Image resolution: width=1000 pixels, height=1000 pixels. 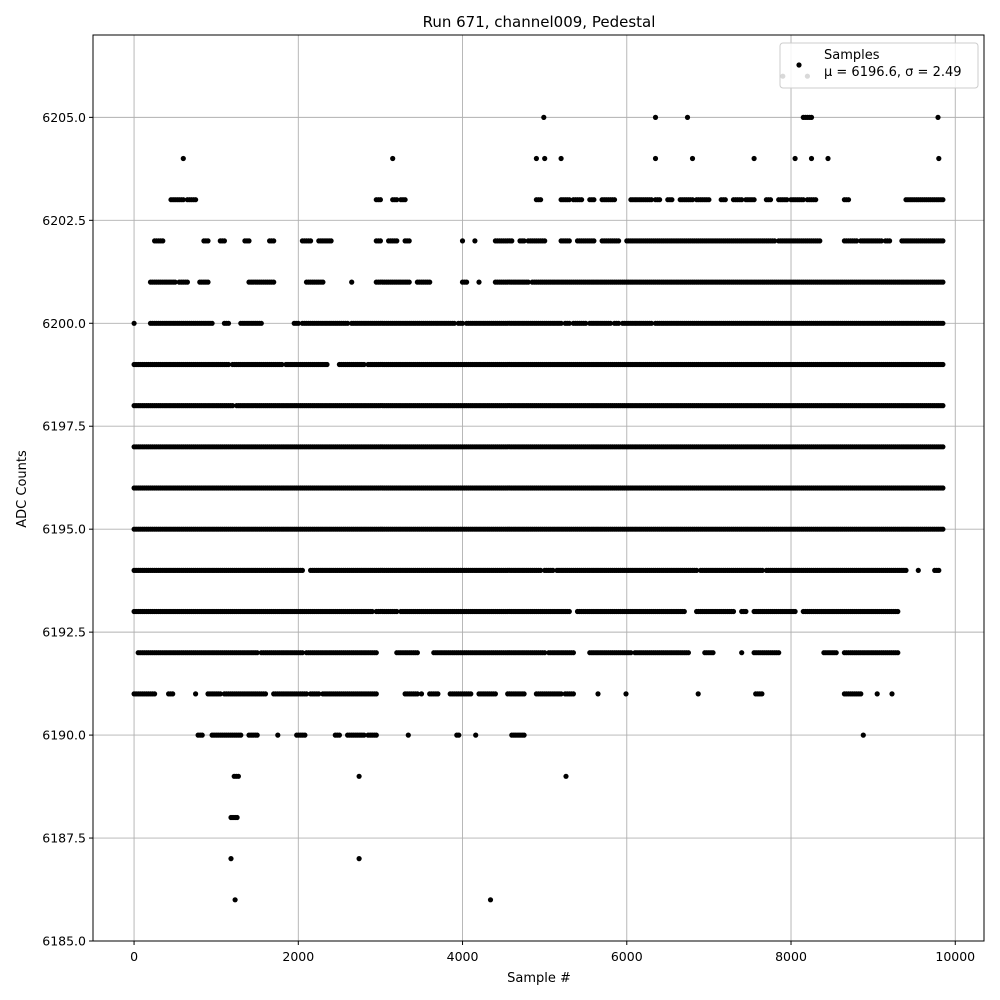 I want to click on chart-title: Run 671, channel009, Pedestal, so click(x=539, y=22).